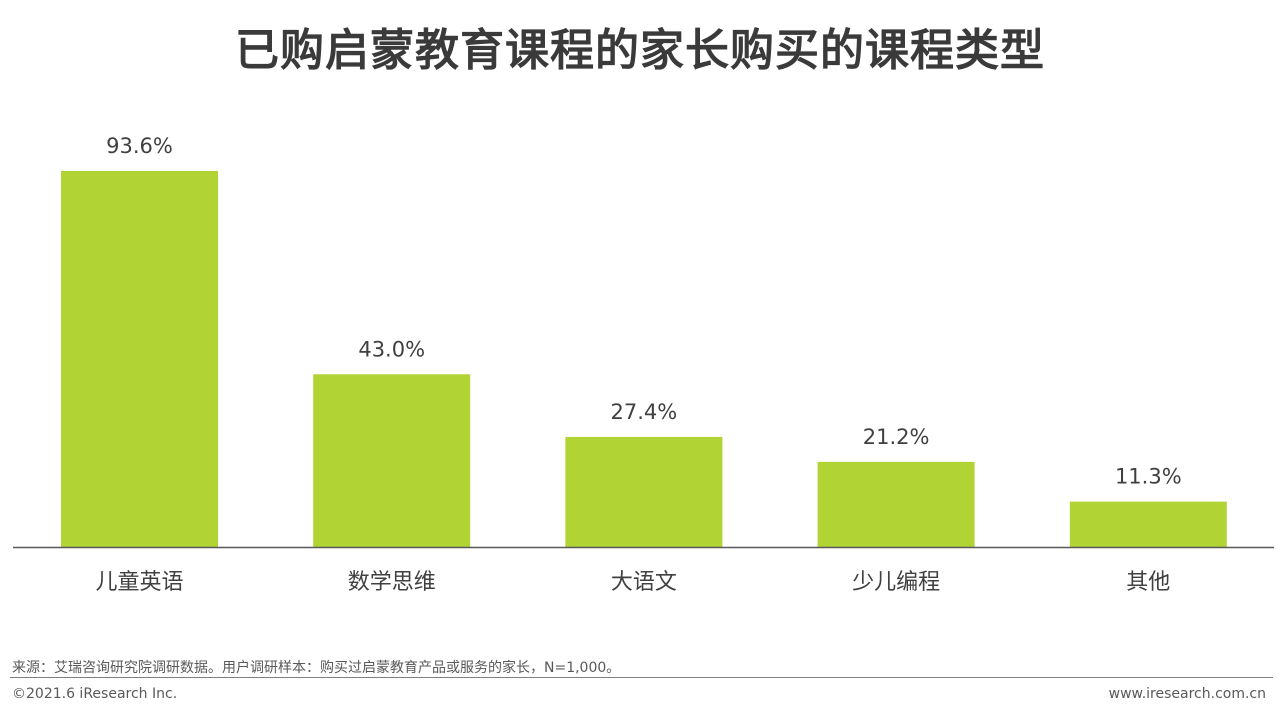 The image size is (1280, 719). What do you see at coordinates (392, 582) in the screenshot?
I see `category-label-1: 数学思维` at bounding box center [392, 582].